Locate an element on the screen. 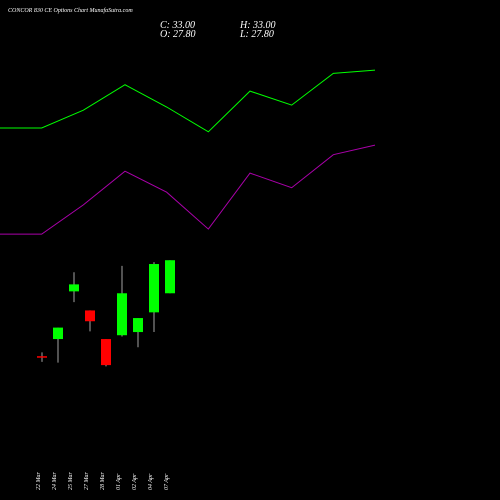  x-tick-label: 01 Apr is located at coordinates (119, 481).